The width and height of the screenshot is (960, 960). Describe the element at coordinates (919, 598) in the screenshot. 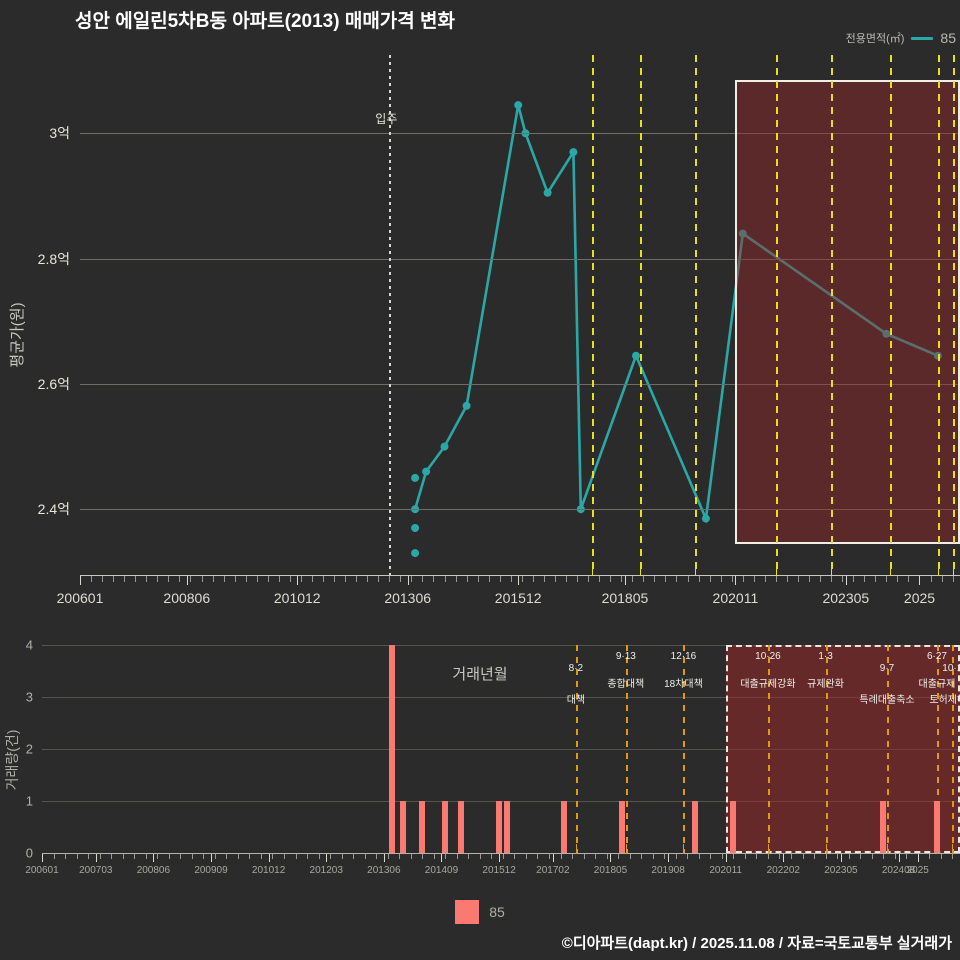

I see `price-x-tick-label: 2025` at that location.